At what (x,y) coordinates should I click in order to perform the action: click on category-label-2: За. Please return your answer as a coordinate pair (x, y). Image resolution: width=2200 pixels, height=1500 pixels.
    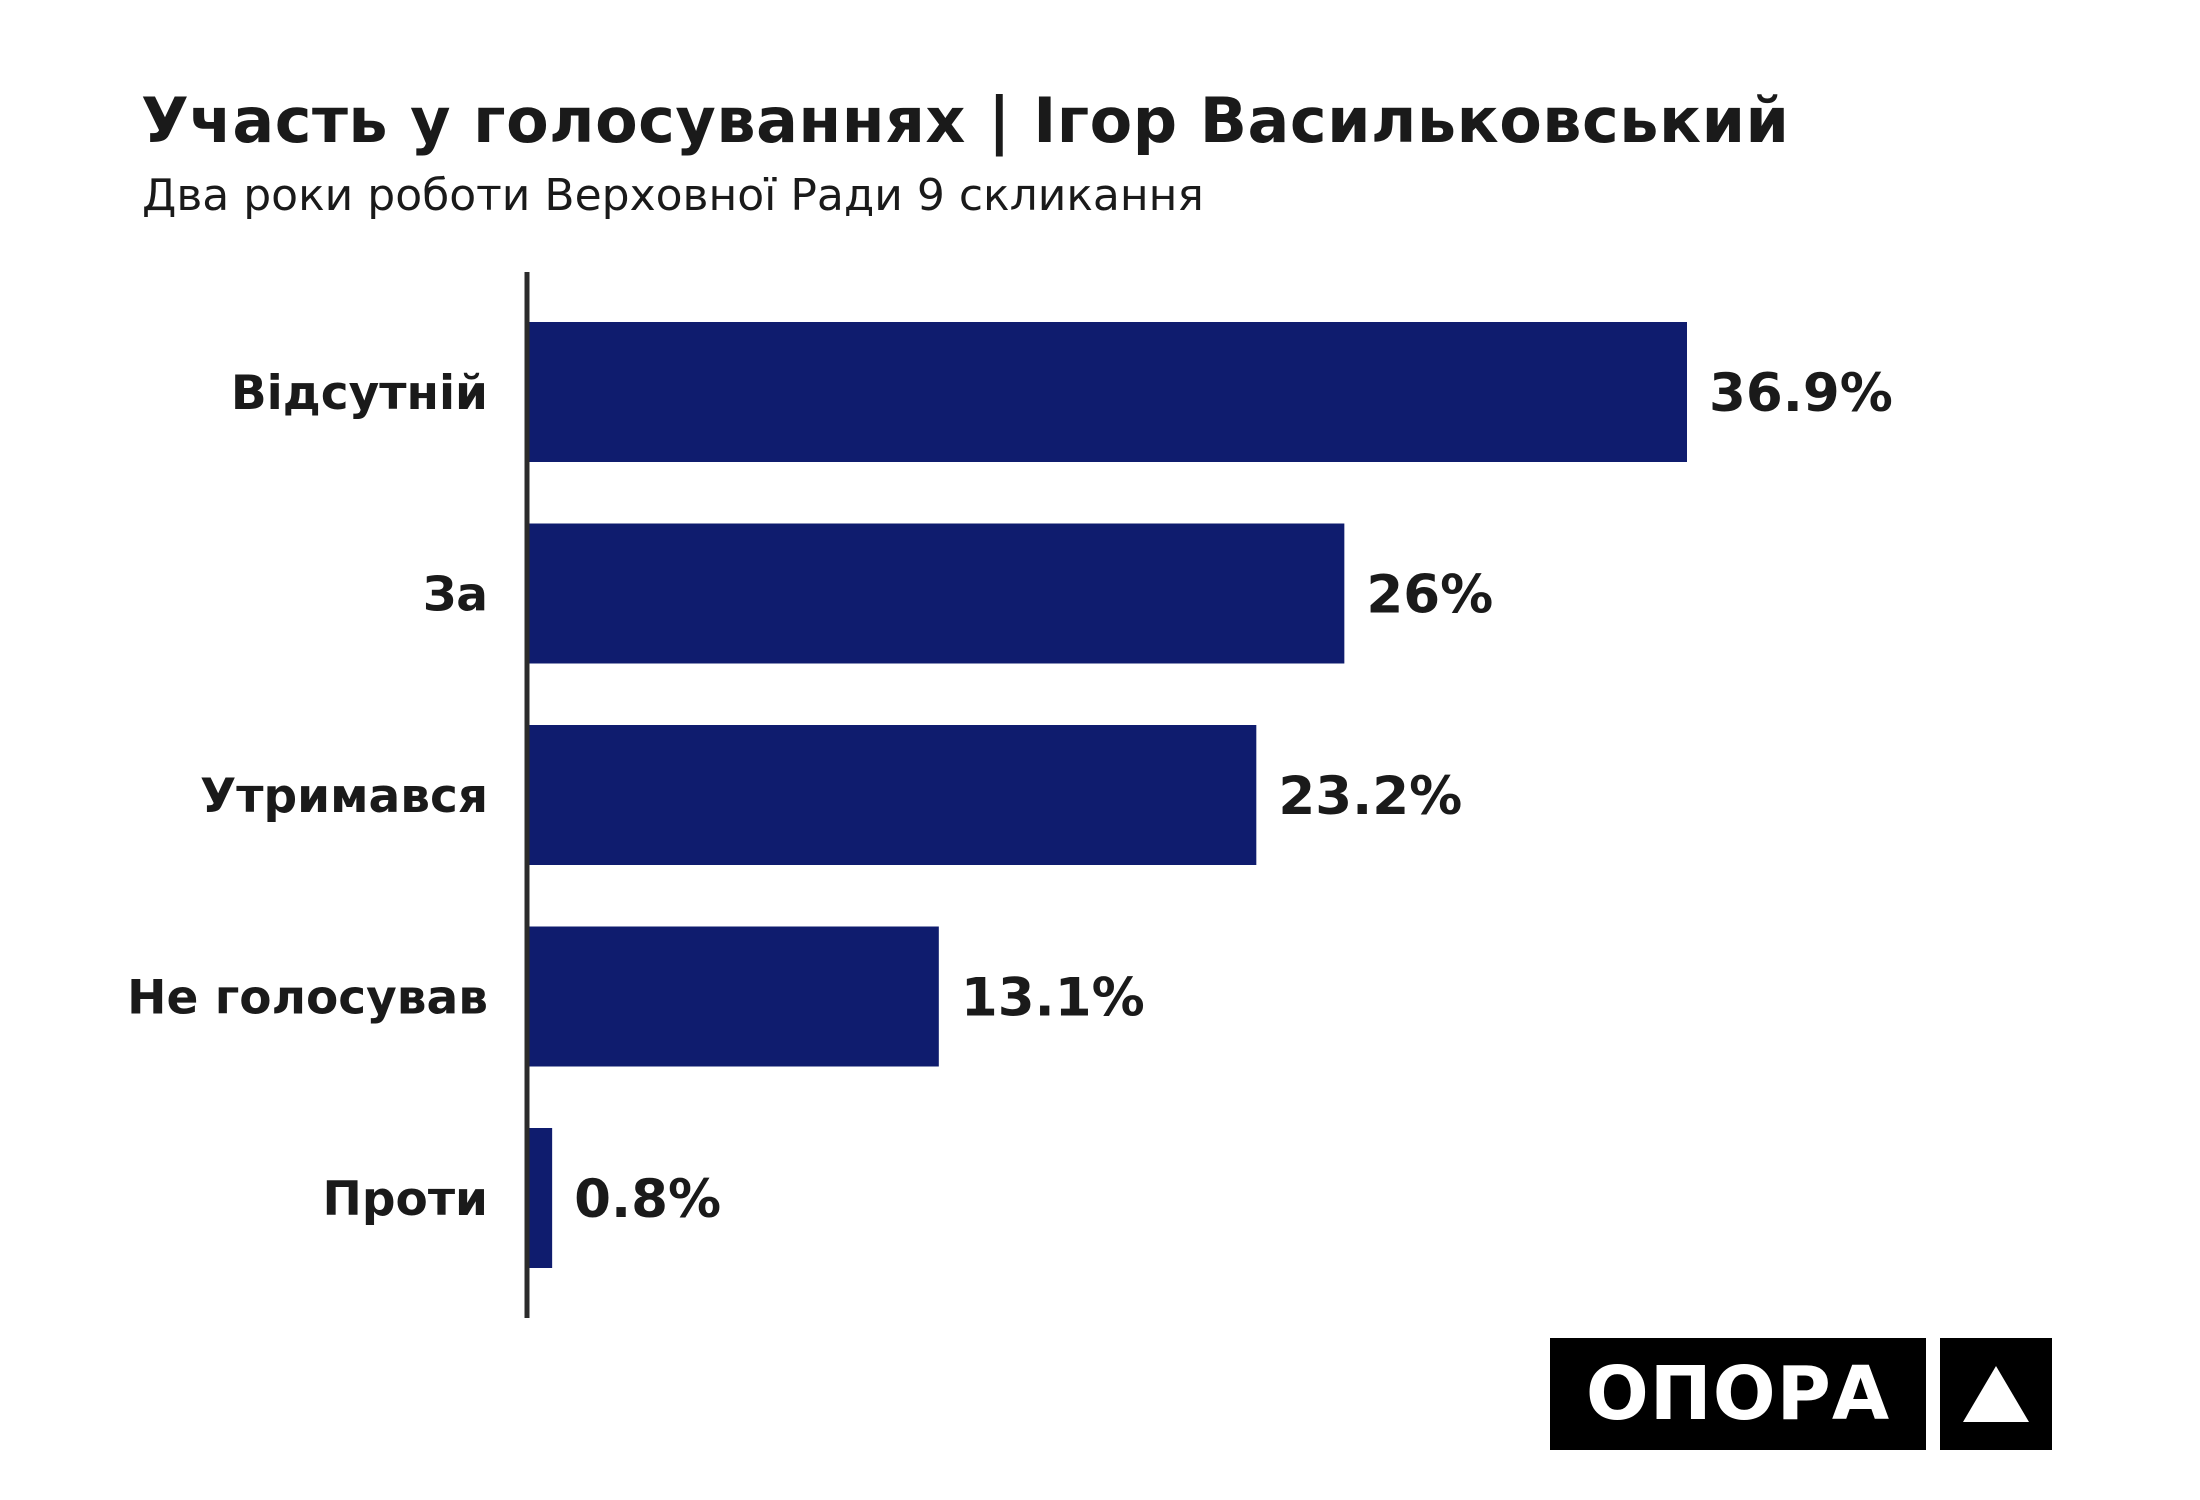
    Looking at the image, I should click on (455, 595).